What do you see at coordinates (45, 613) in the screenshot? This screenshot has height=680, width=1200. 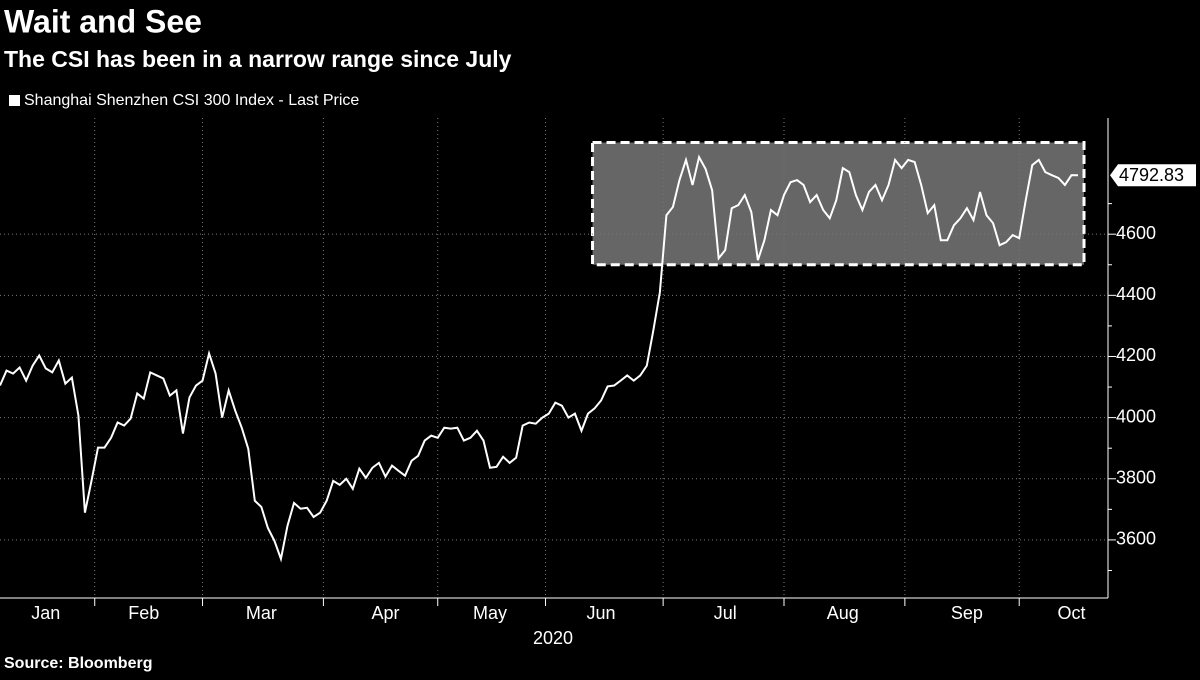 I see `x-tick-label: Jan` at bounding box center [45, 613].